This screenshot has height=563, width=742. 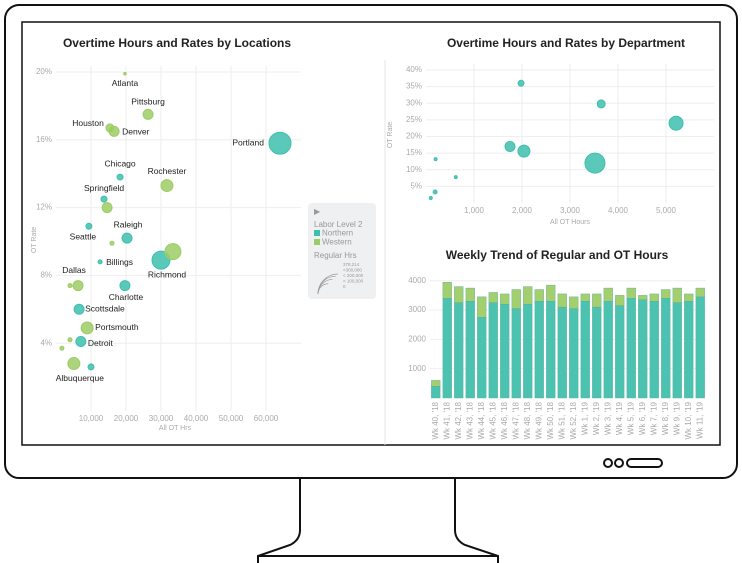 I want to click on y-axis-label: OT Rate, so click(x=34, y=240).